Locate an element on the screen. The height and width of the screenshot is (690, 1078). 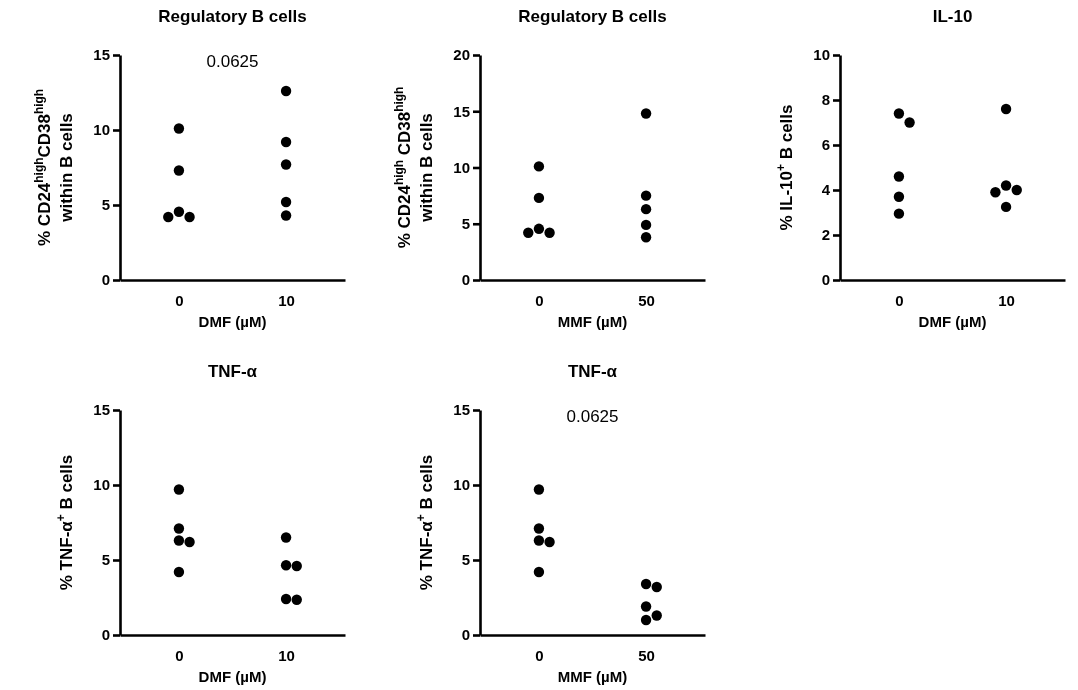
y-tick-label: 2 is located at coordinates (825, 235).